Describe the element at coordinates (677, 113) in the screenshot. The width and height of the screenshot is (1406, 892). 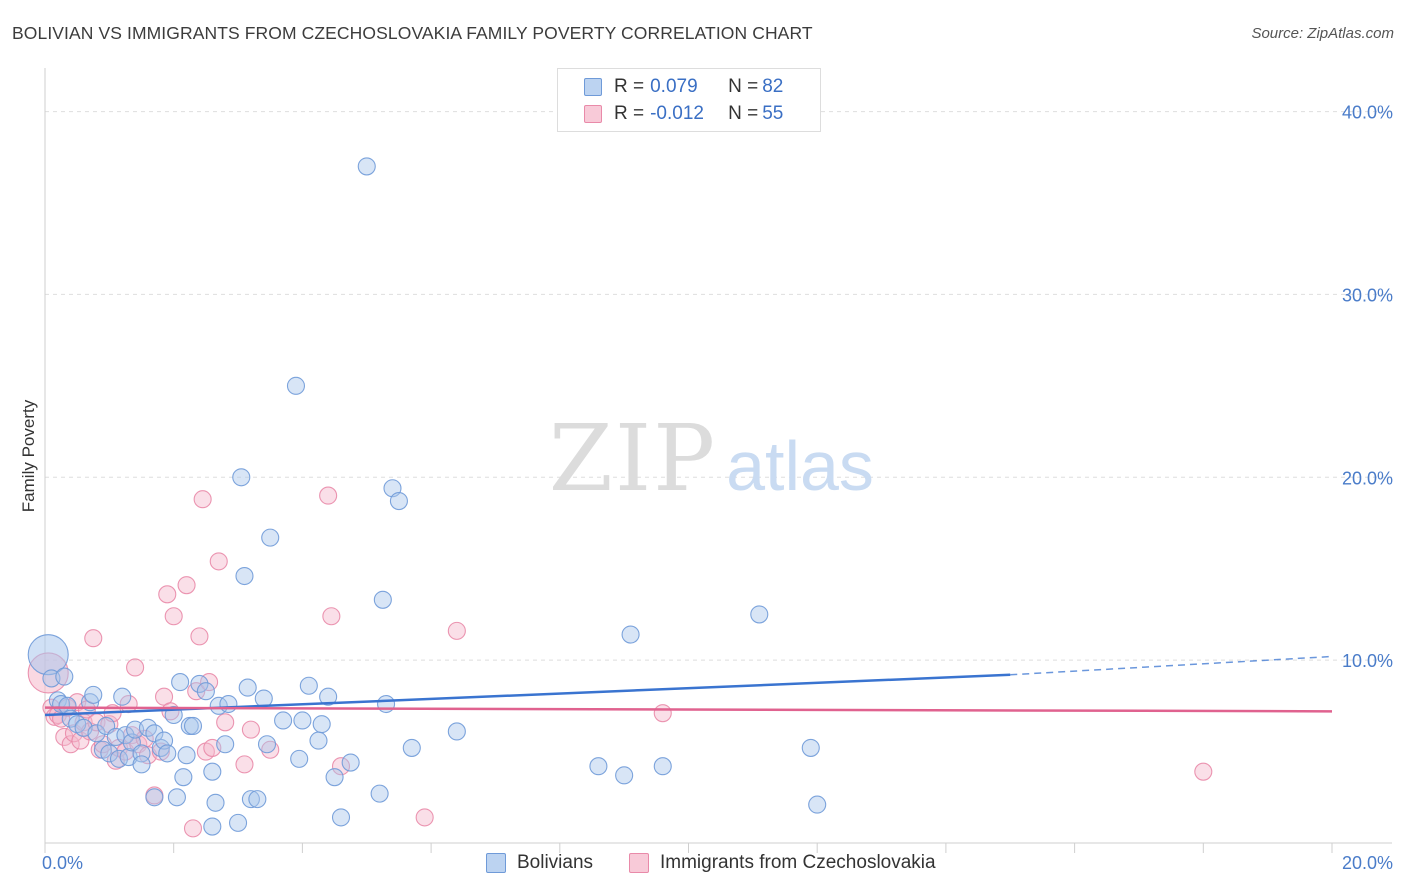
I see `legend-r-value: -0.012` at that location.